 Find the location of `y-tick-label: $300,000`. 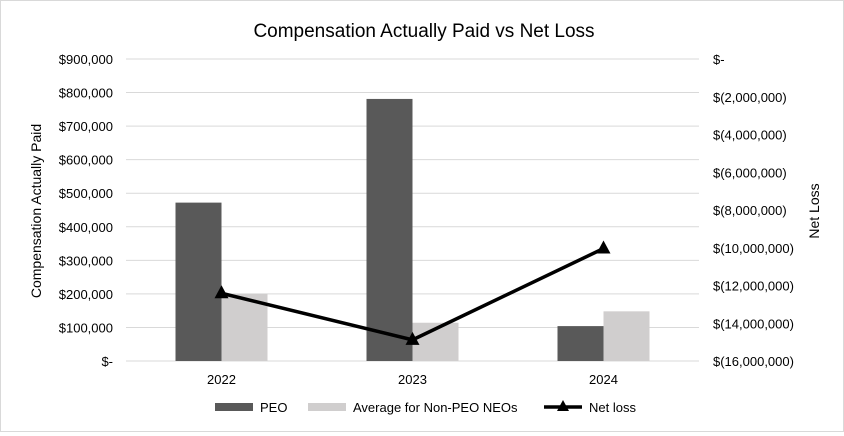

y-tick-label: $300,000 is located at coordinates (86, 260).